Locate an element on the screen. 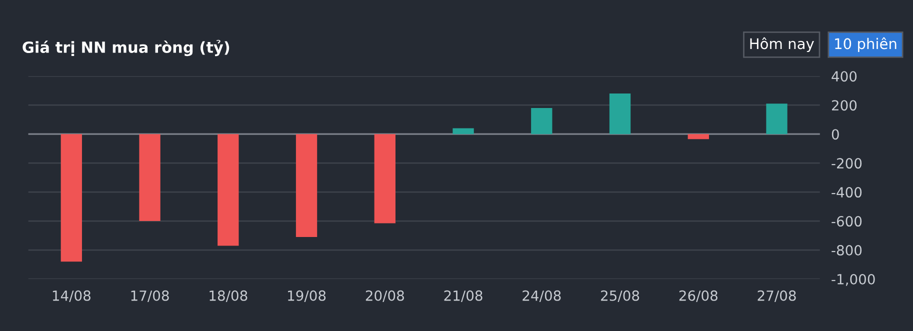  x-tick-label: 26/08 is located at coordinates (698, 296).